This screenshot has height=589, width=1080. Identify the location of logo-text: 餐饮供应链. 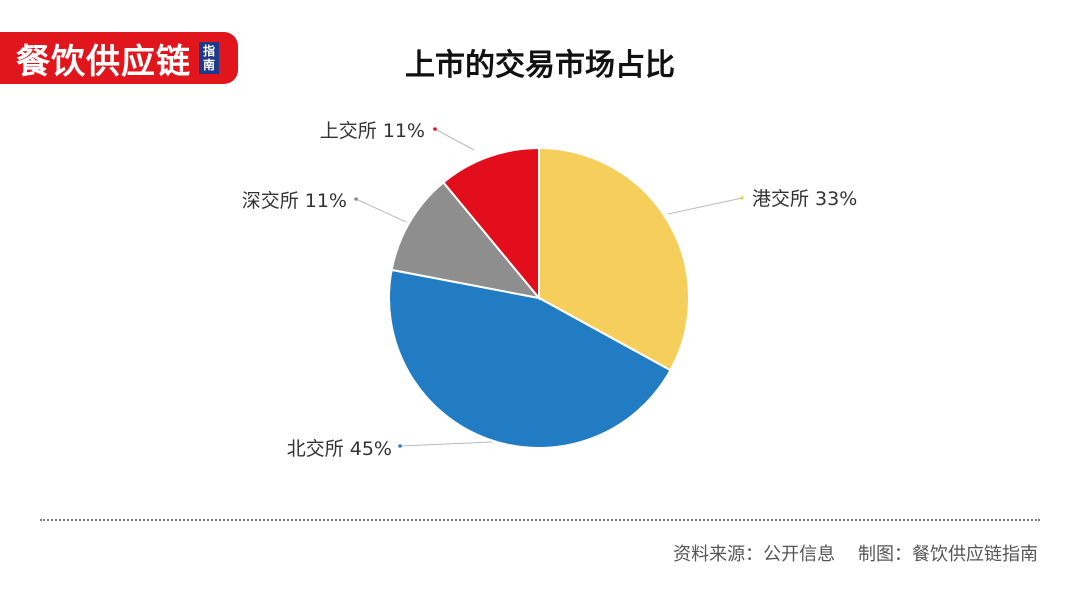
(103, 61).